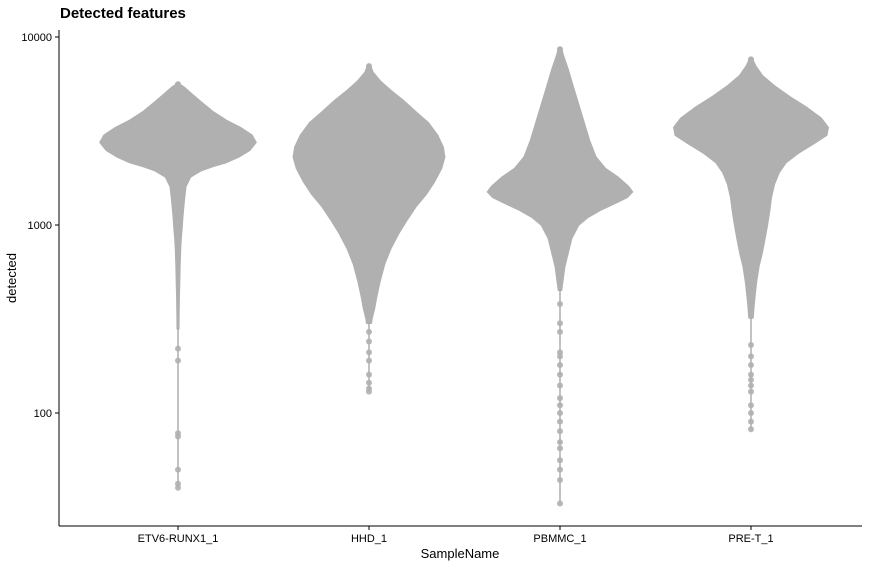 The width and height of the screenshot is (869, 568). Describe the element at coordinates (750, 539) in the screenshot. I see `x-tick-label: PRE-T_1` at that location.